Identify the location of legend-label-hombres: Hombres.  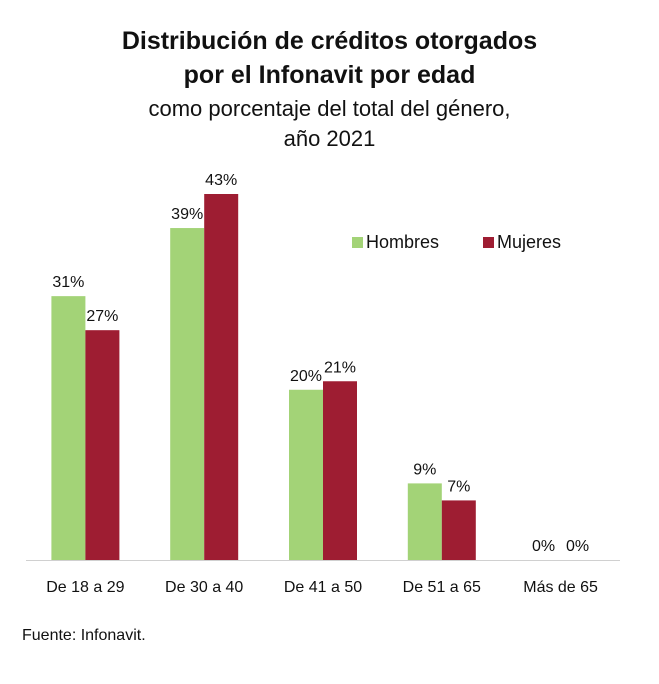
(402, 242).